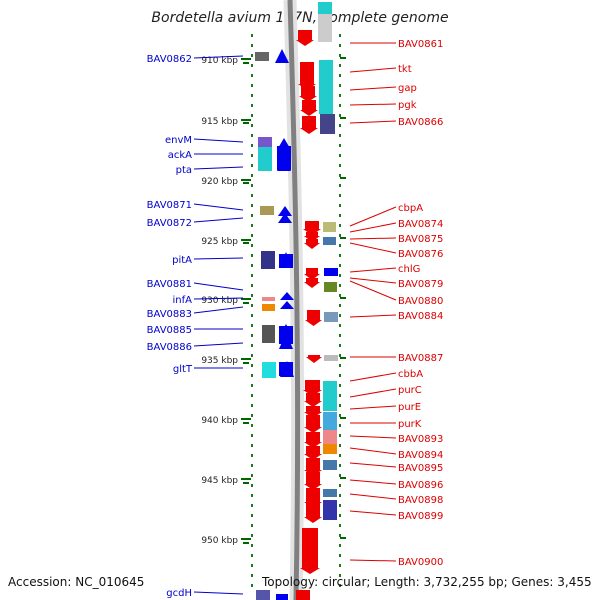 Image resolution: width=600 pixels, height=600 pixels. I want to click on scale-tick-label: 915 kbp, so click(219, 122).